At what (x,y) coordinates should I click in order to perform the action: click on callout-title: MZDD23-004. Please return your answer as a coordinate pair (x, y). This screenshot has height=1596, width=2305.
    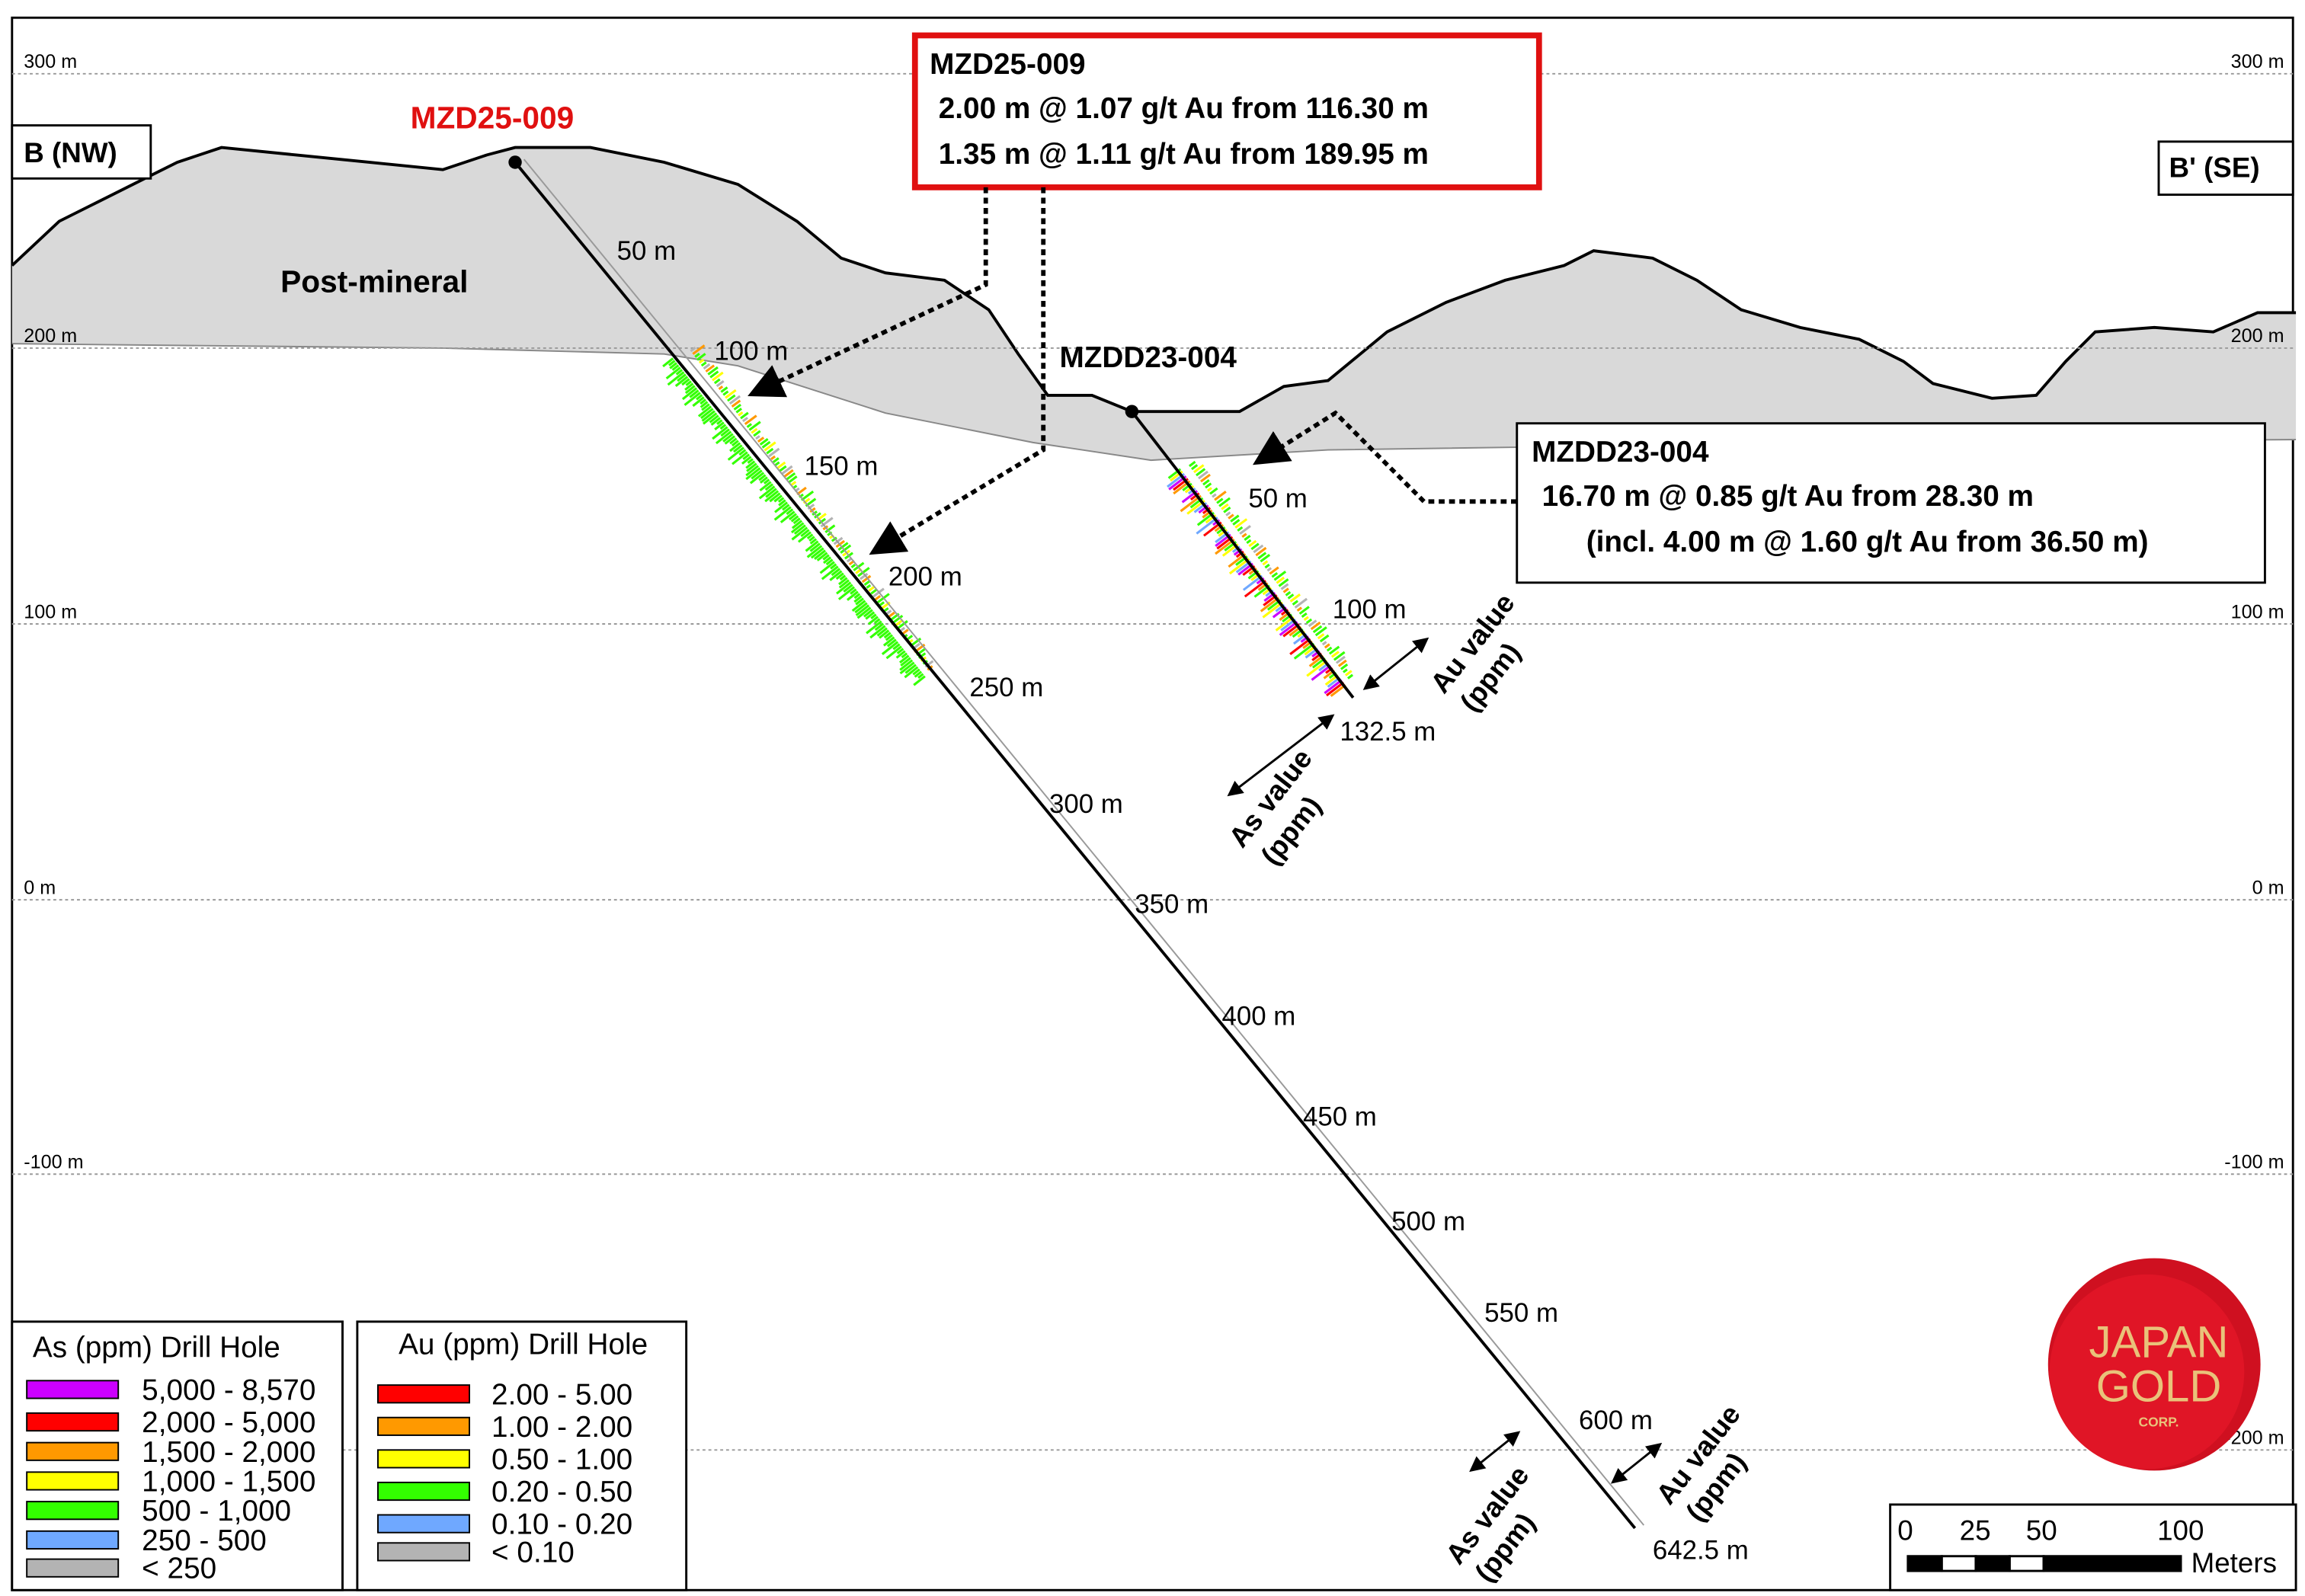
    Looking at the image, I should click on (1620, 452).